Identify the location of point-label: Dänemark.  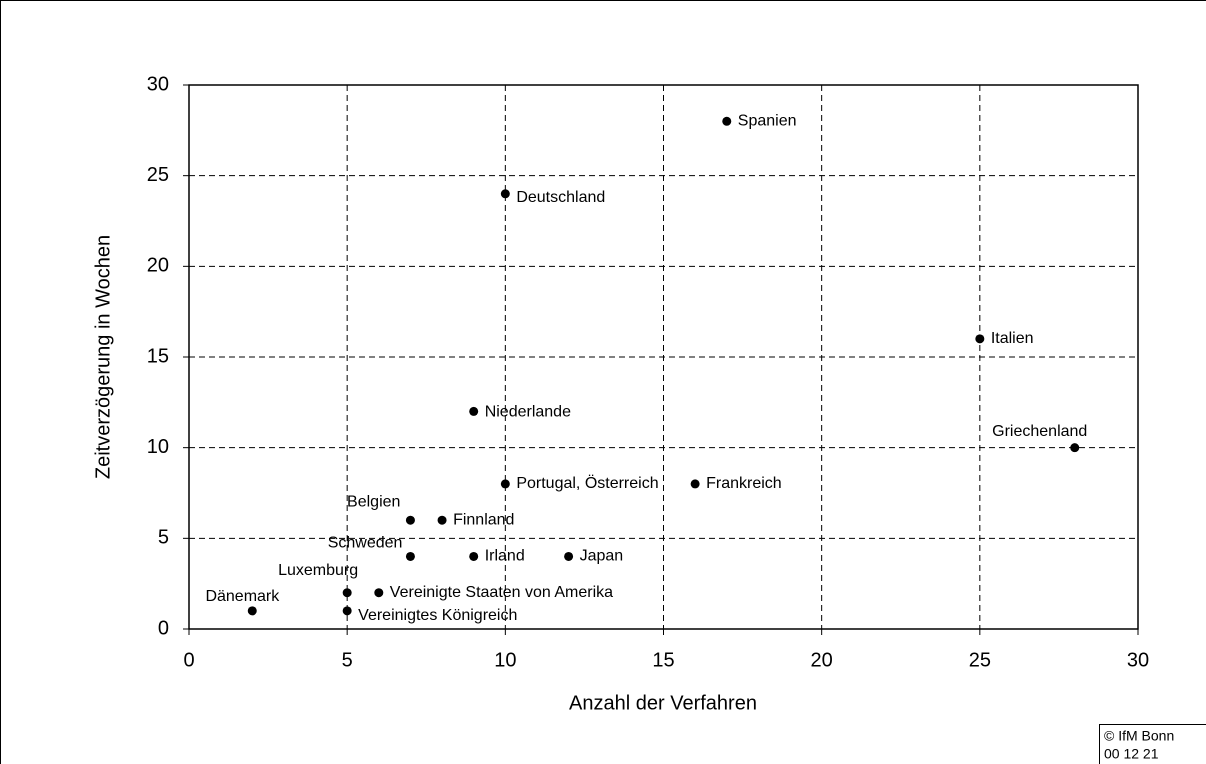
(242, 596).